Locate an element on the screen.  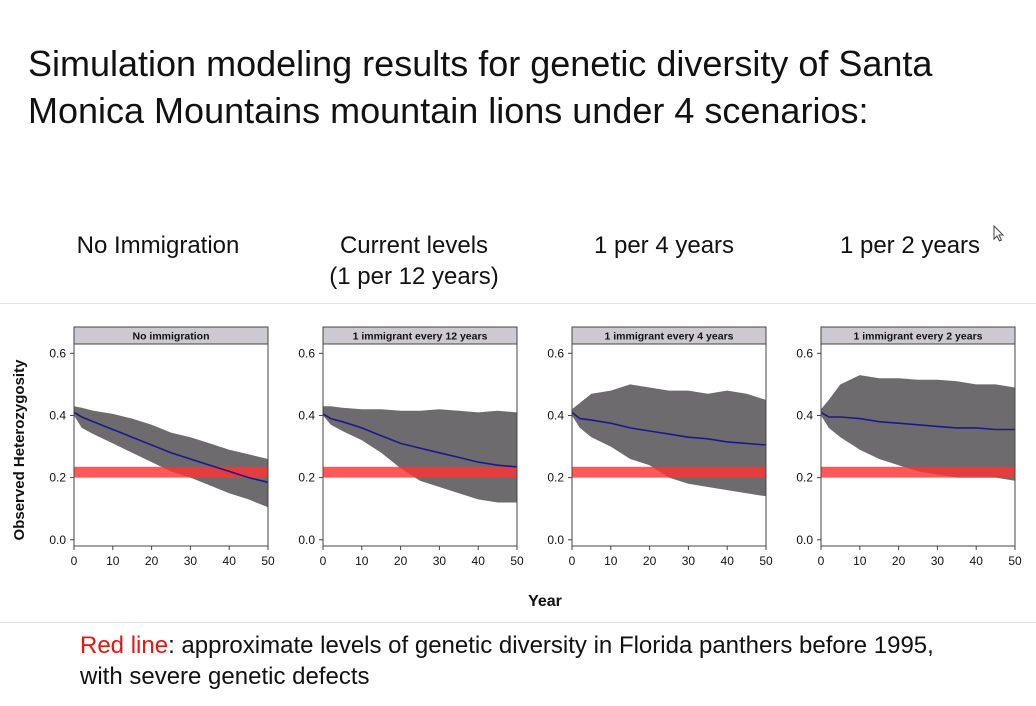
scenario-label-line: No Immigration is located at coordinates (158, 245).